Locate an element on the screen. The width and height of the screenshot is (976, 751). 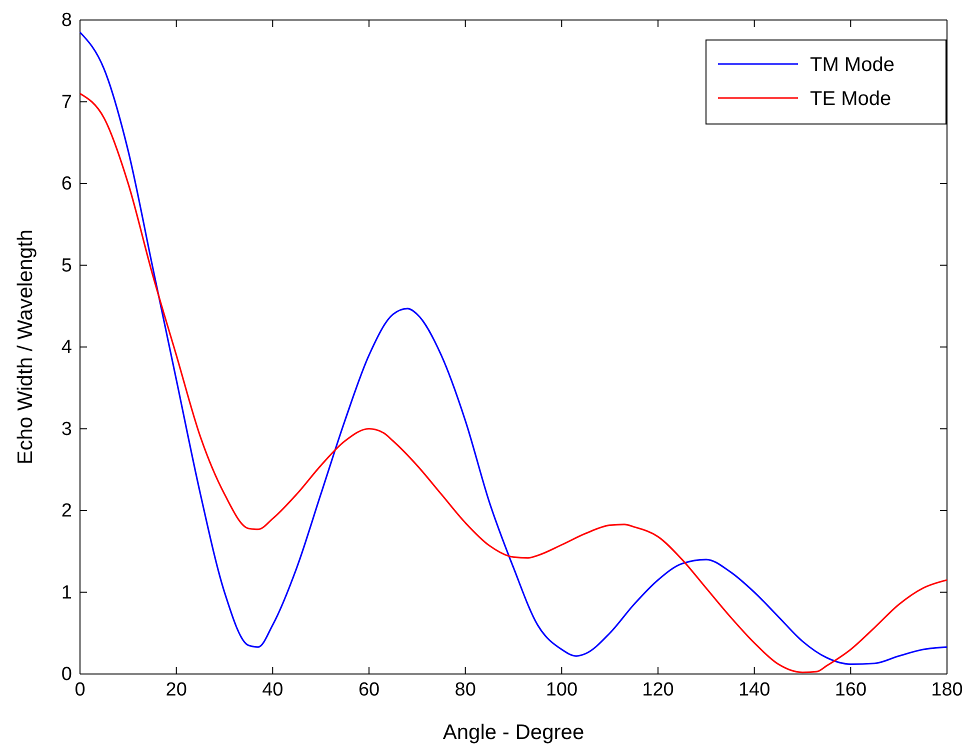
y-tick-label: 3 is located at coordinates (66, 429).